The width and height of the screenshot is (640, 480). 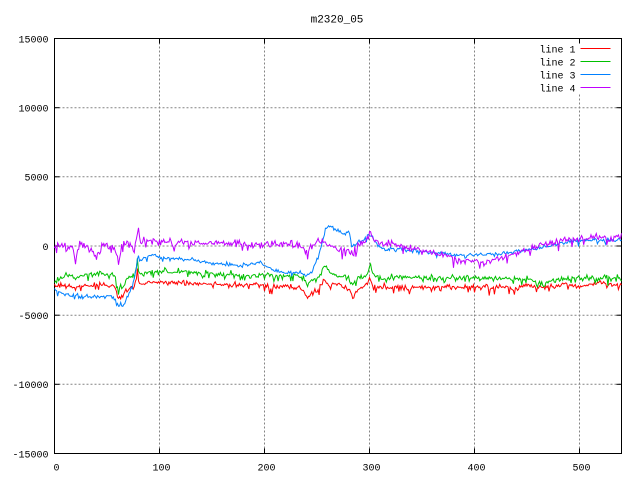 What do you see at coordinates (371, 469) in the screenshot?
I see `svg-text: 300` at bounding box center [371, 469].